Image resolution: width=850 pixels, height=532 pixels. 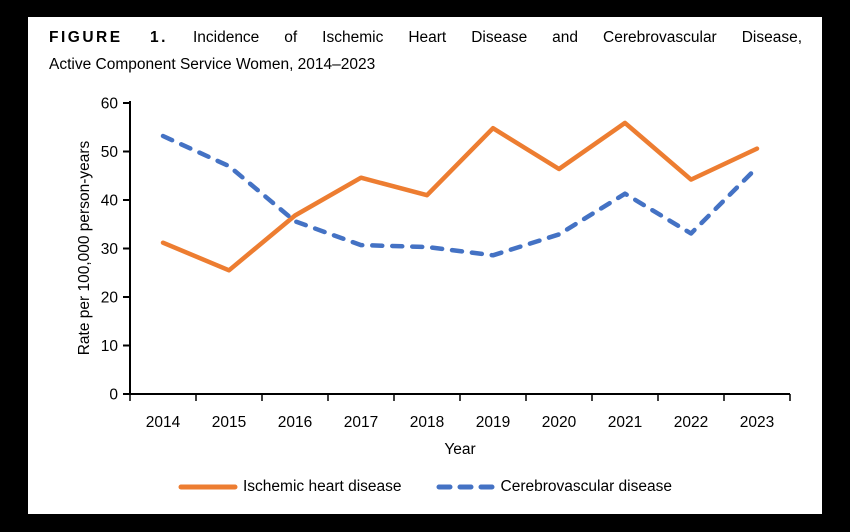 What do you see at coordinates (163, 422) in the screenshot?
I see `x-tick-label: 2014` at bounding box center [163, 422].